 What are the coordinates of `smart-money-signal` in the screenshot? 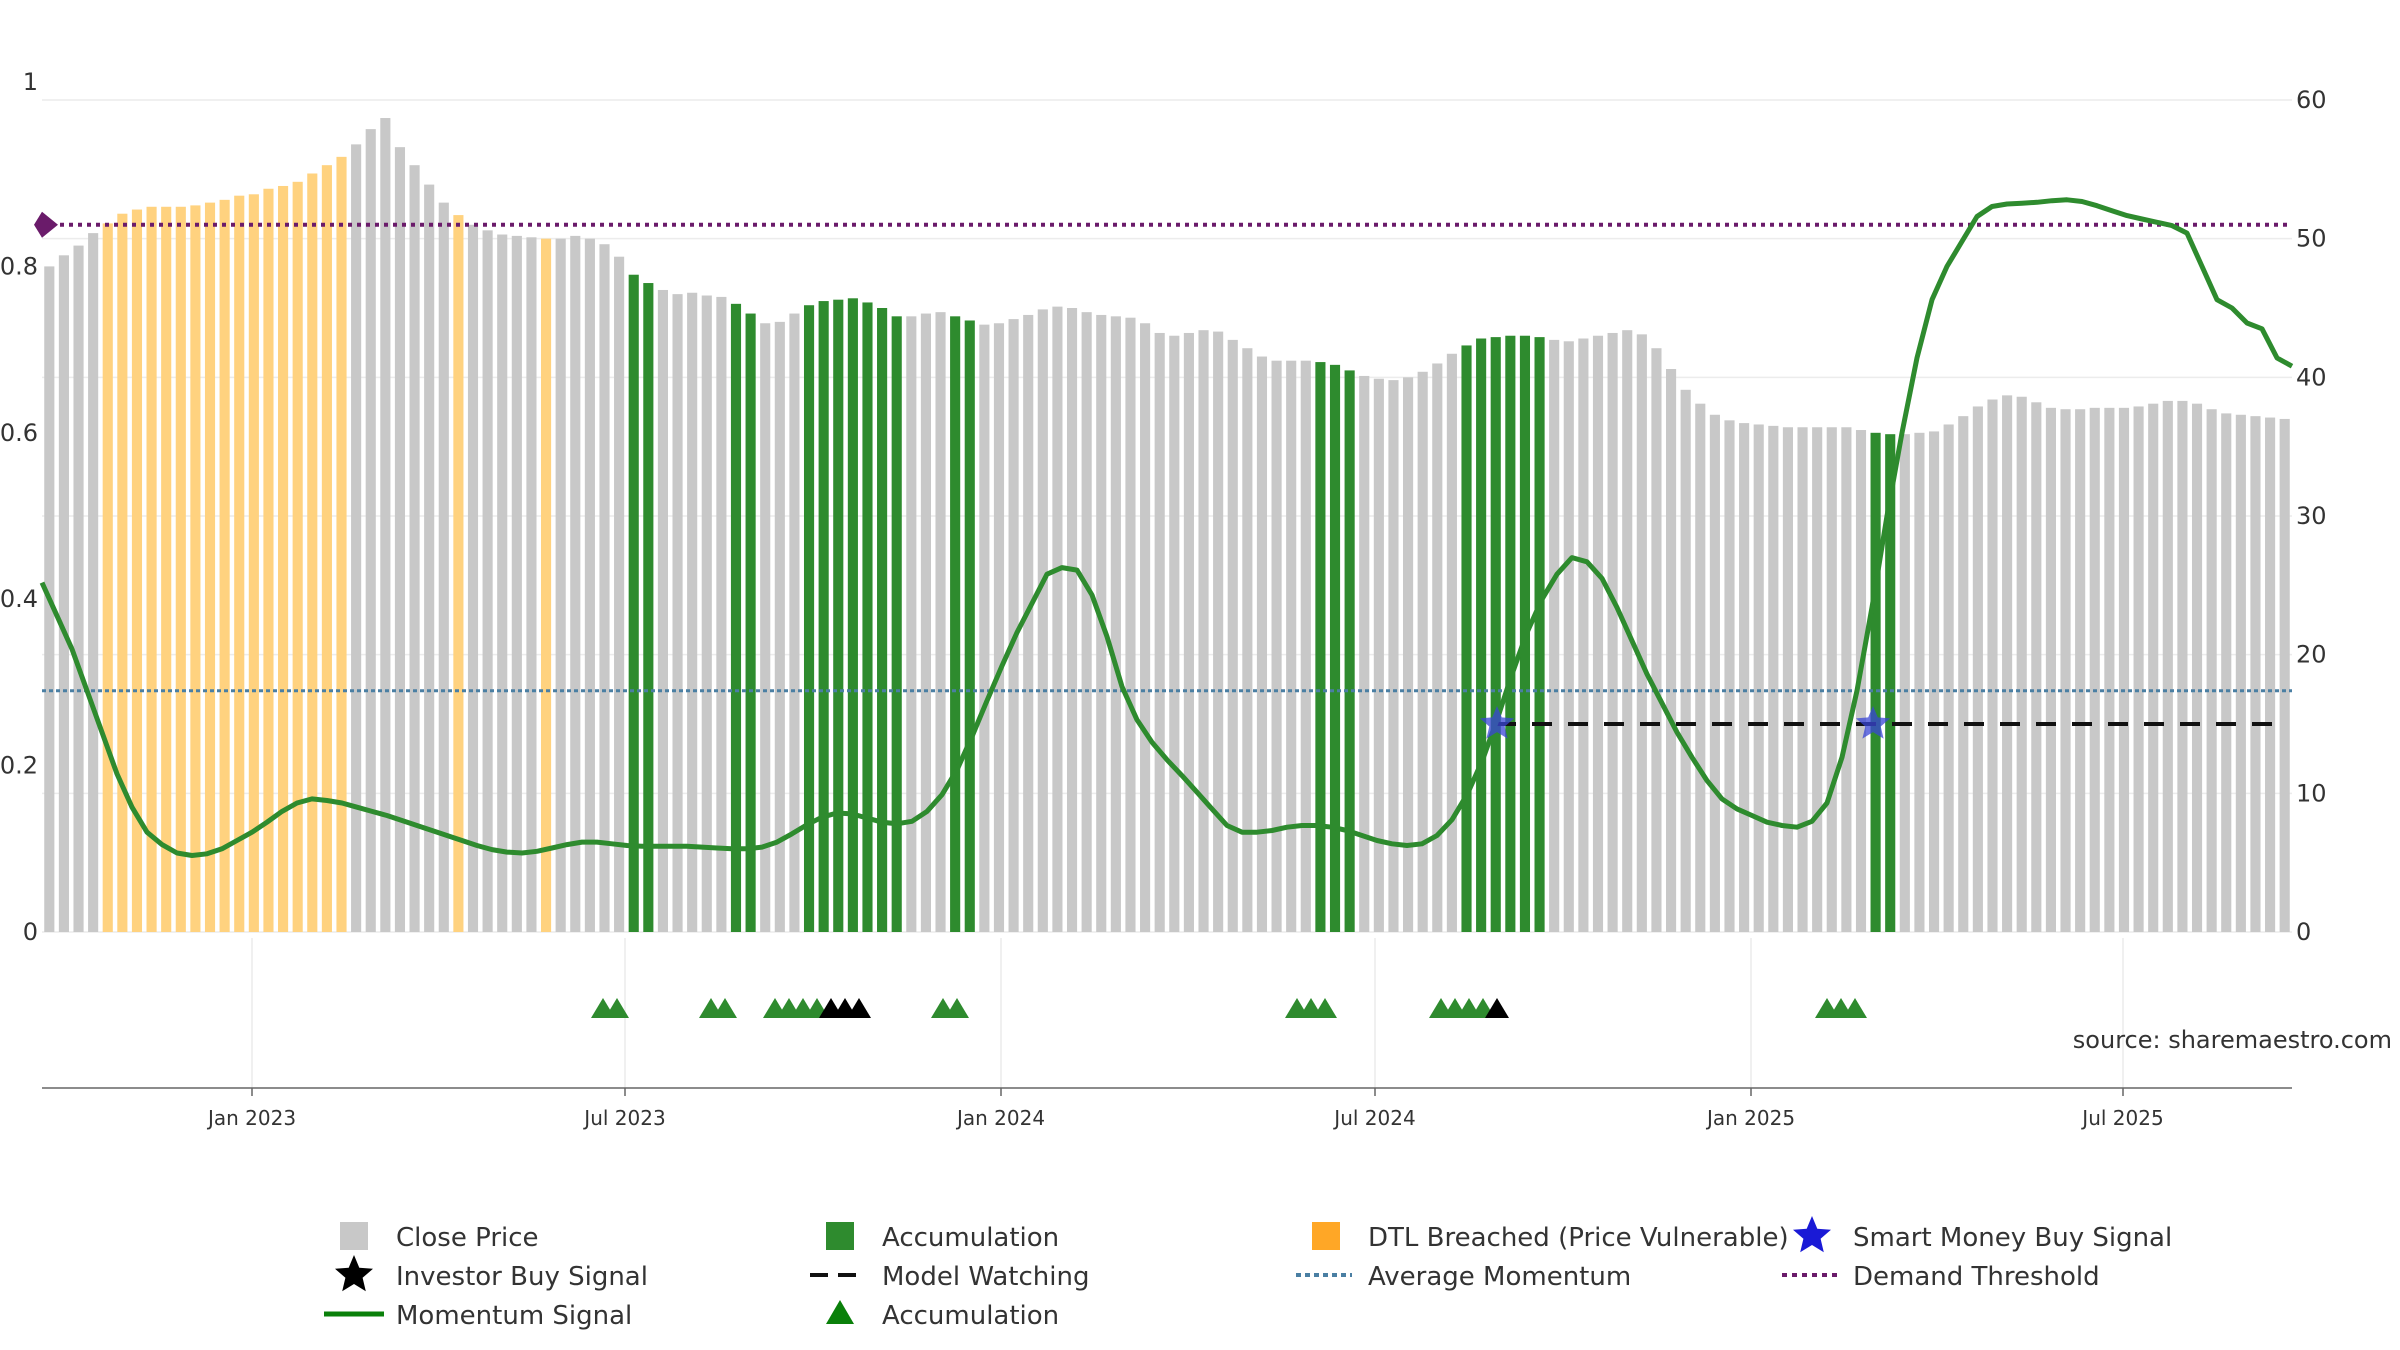 It's located at (1873, 722).